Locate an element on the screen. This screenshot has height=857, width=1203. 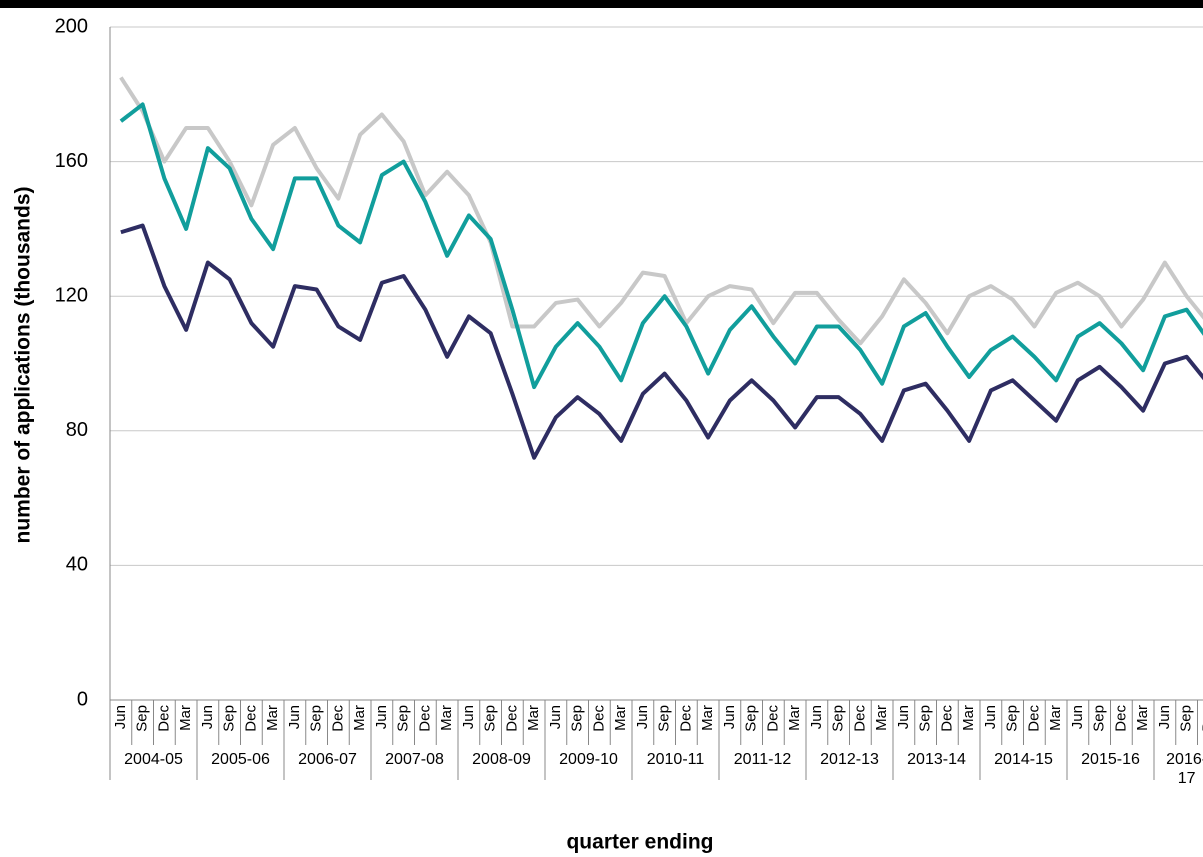
x-group-label: 2007-08 is located at coordinates (414, 759).